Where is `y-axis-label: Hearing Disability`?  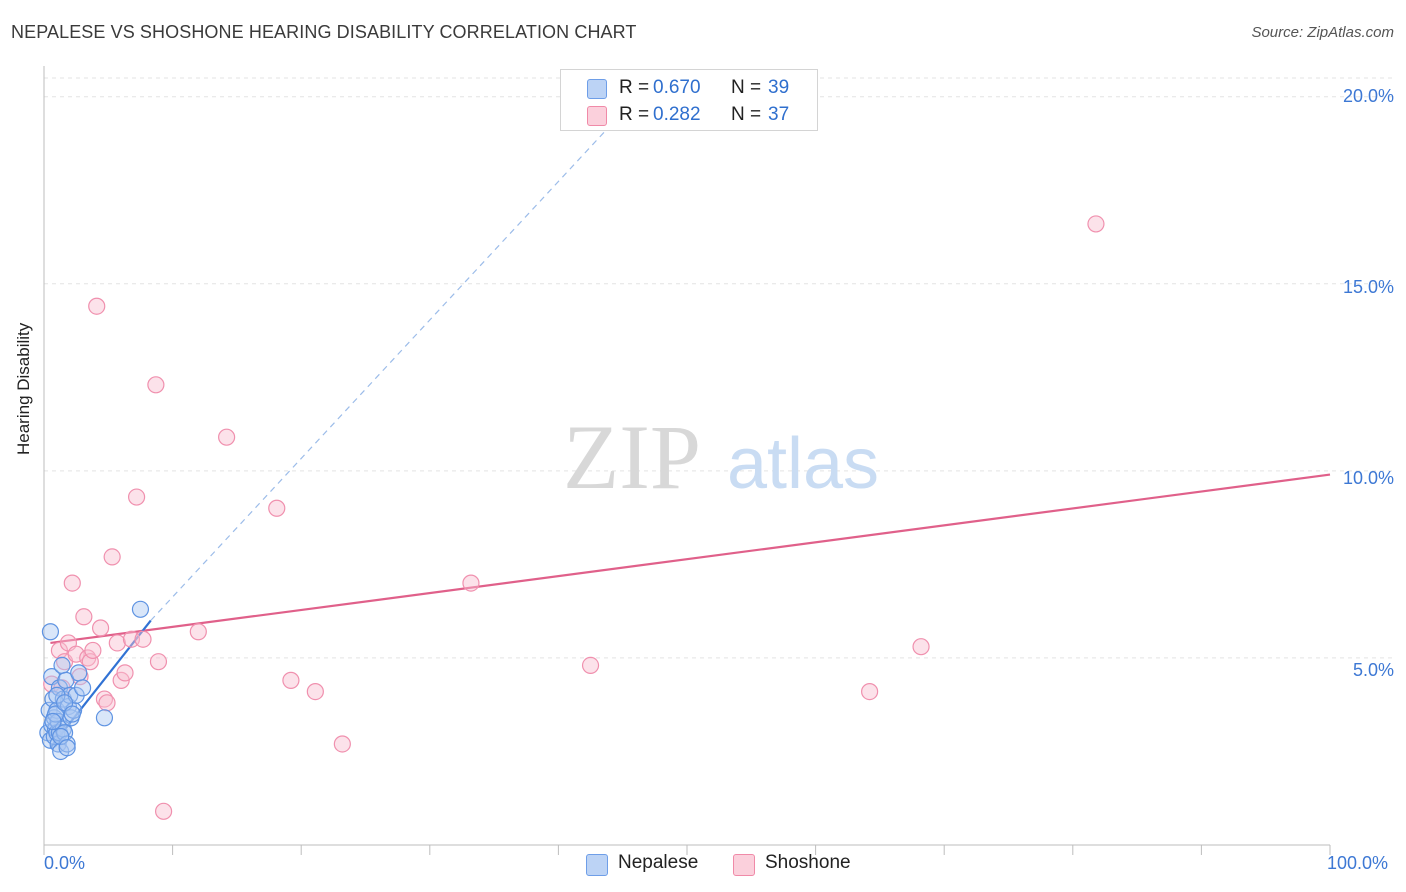
y-axis-label: Hearing Disability is located at coordinates (23, 388).